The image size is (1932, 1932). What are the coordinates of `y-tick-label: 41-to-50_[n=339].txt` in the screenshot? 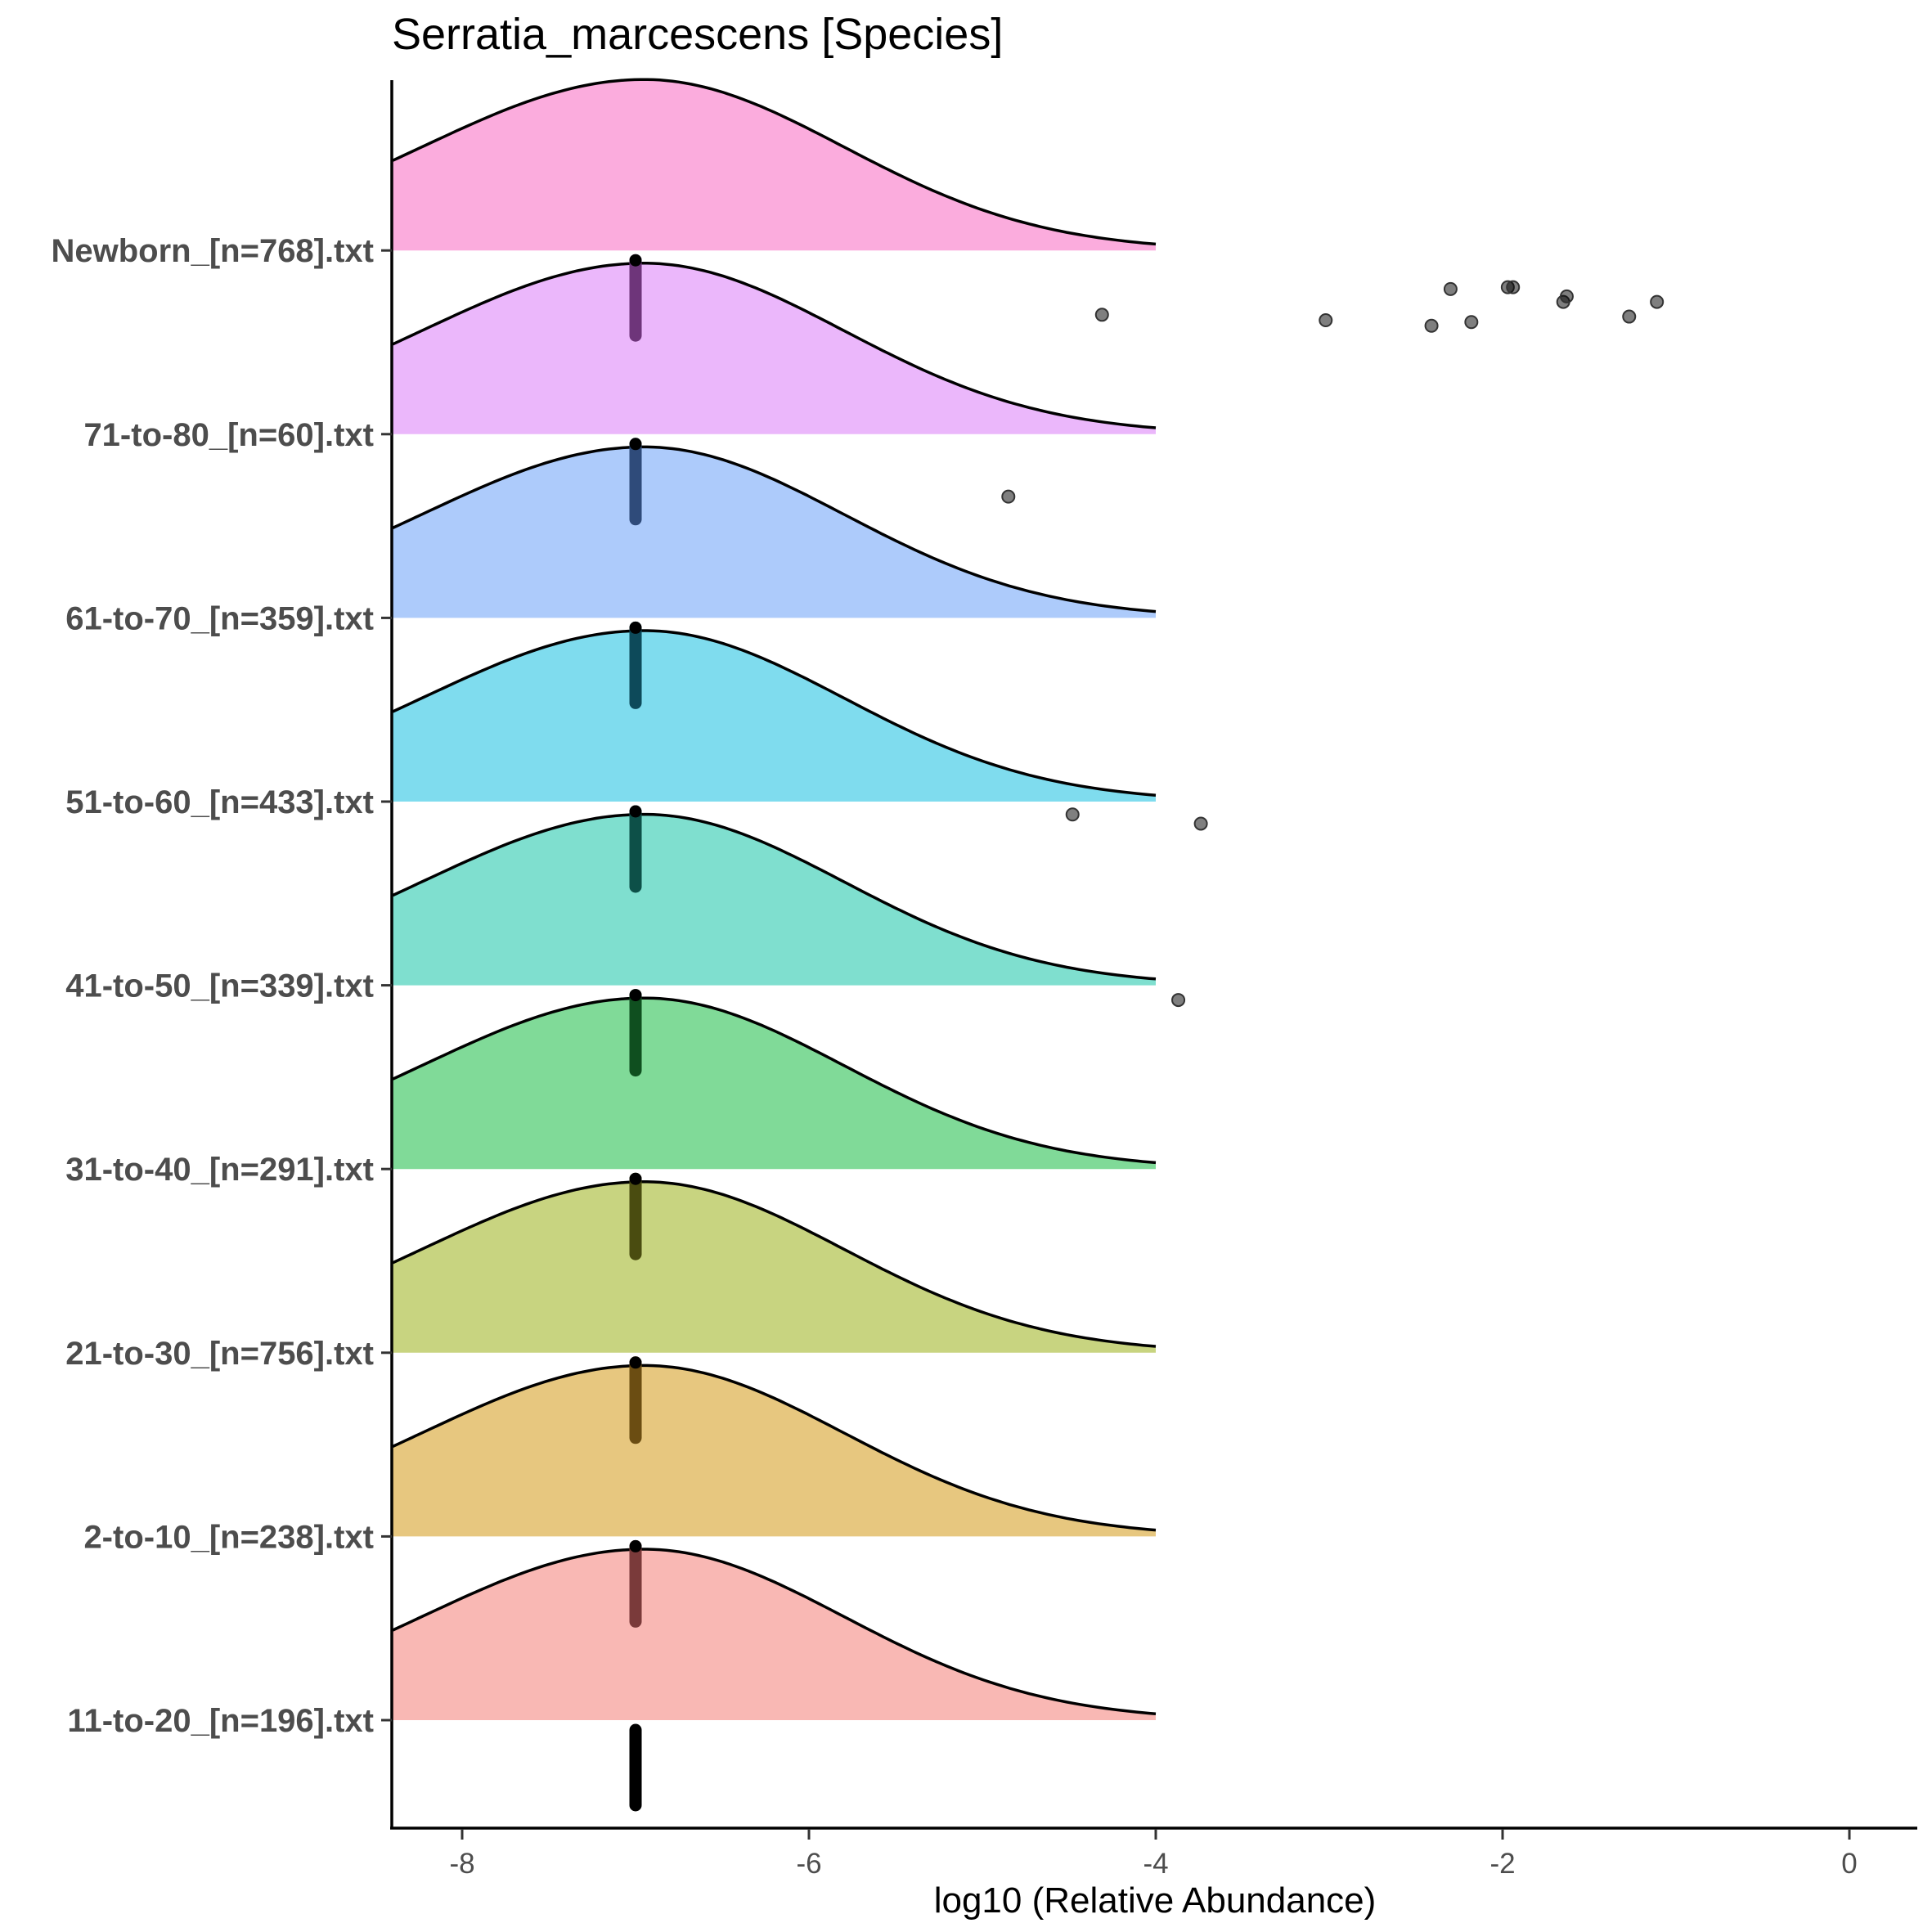 It's located at (220, 986).